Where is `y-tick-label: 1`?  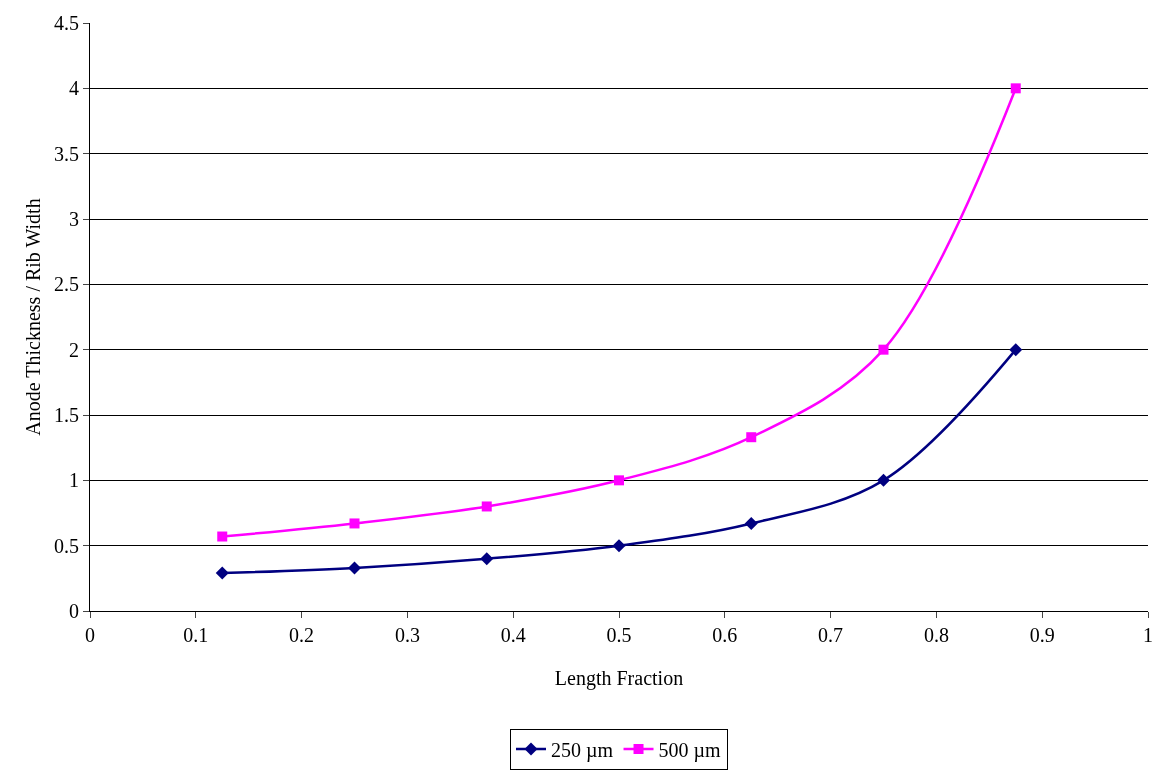
y-tick-label: 1 is located at coordinates (74, 480).